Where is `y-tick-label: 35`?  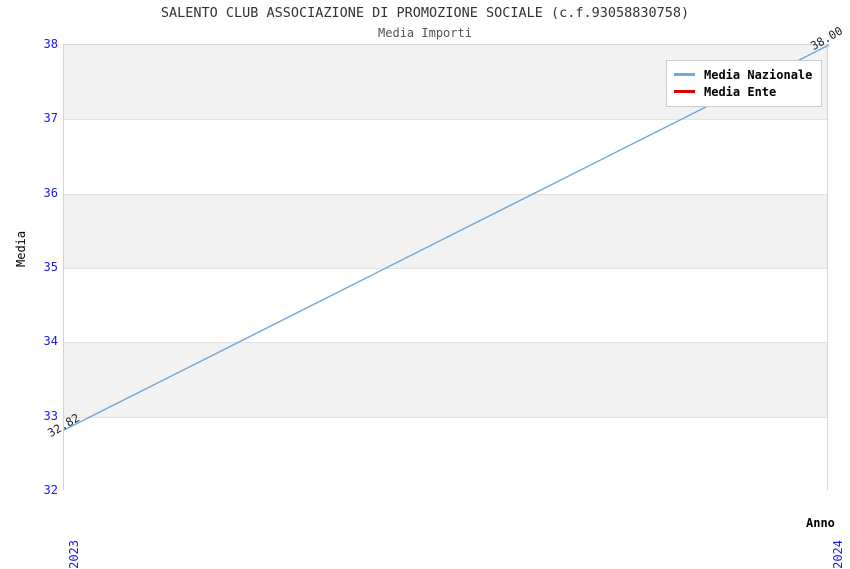 y-tick-label: 35 is located at coordinates (50, 267).